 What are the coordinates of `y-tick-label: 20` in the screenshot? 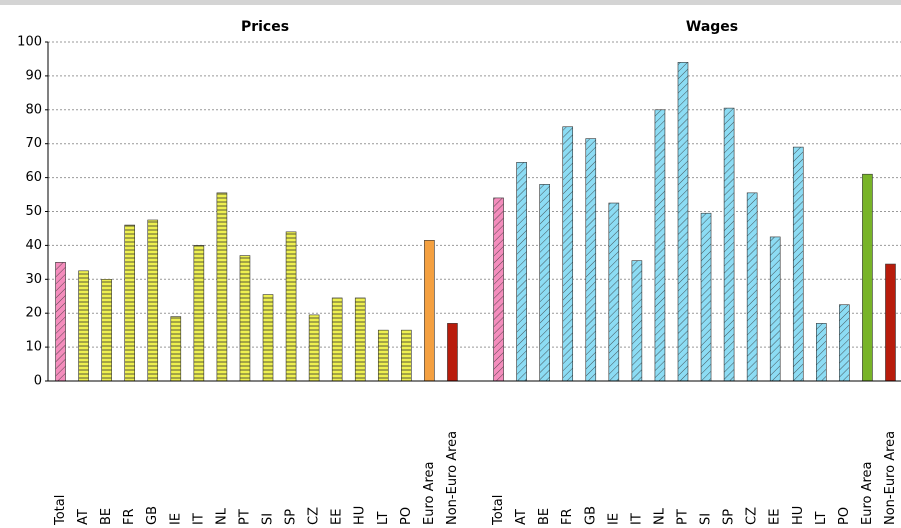 It's located at (33, 313).